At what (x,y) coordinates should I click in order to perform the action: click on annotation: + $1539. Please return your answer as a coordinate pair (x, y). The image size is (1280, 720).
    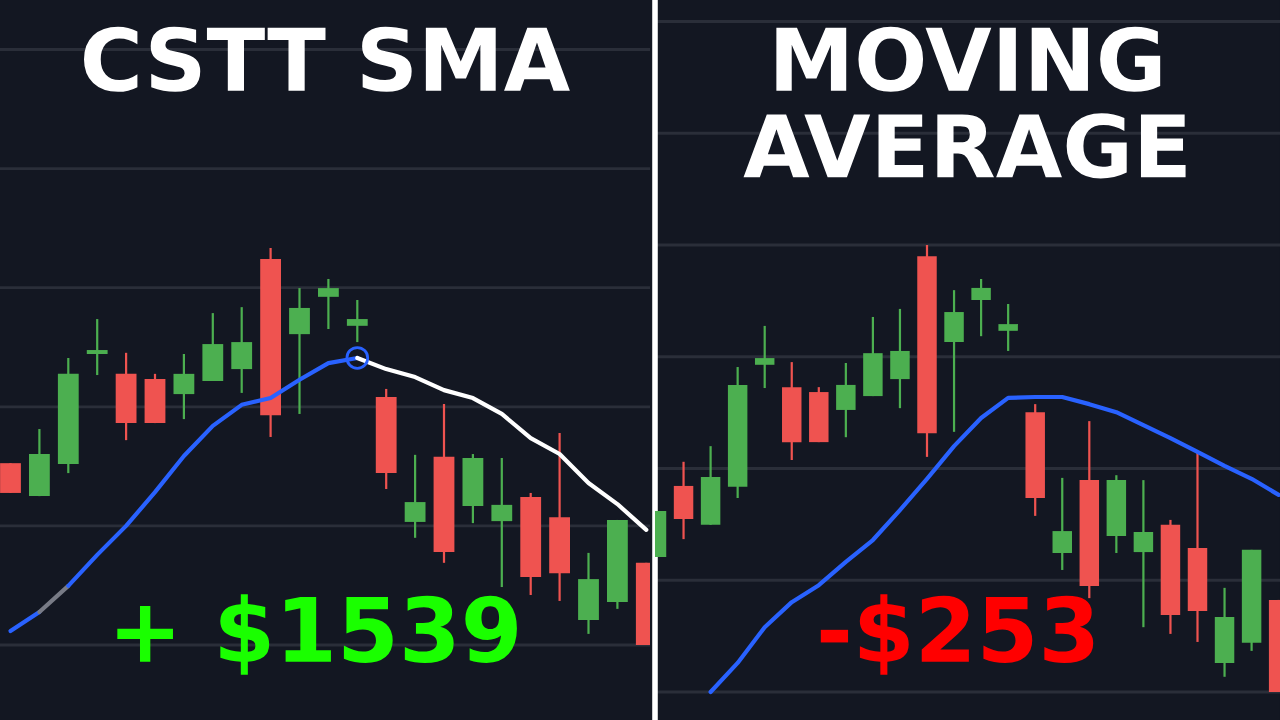
    Looking at the image, I should click on (317, 634).